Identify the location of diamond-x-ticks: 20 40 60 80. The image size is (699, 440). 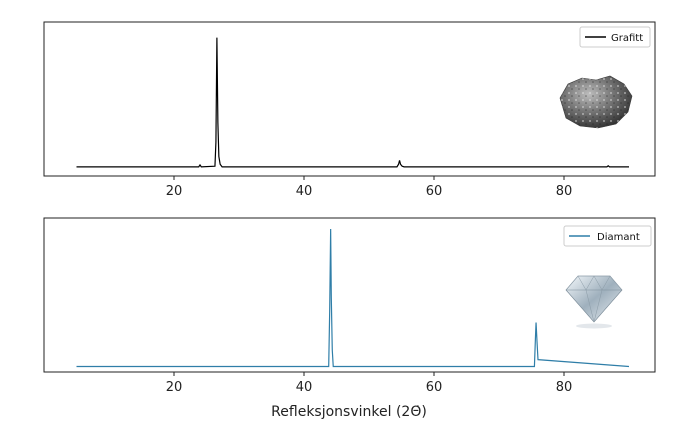
(369, 383).